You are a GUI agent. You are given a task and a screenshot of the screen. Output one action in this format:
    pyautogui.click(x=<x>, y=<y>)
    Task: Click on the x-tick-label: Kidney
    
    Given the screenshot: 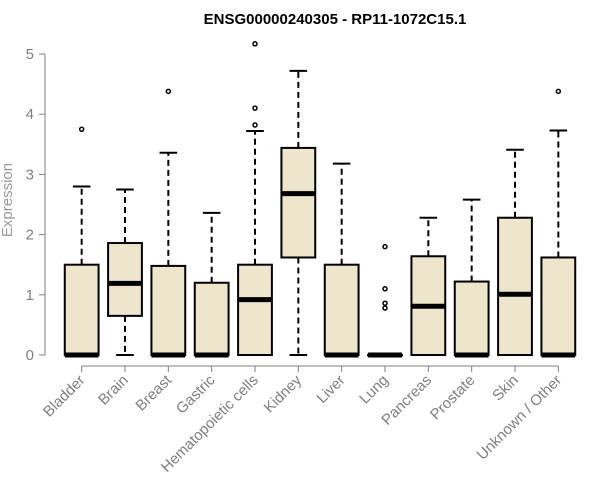 What is the action you would take?
    pyautogui.click(x=283, y=393)
    